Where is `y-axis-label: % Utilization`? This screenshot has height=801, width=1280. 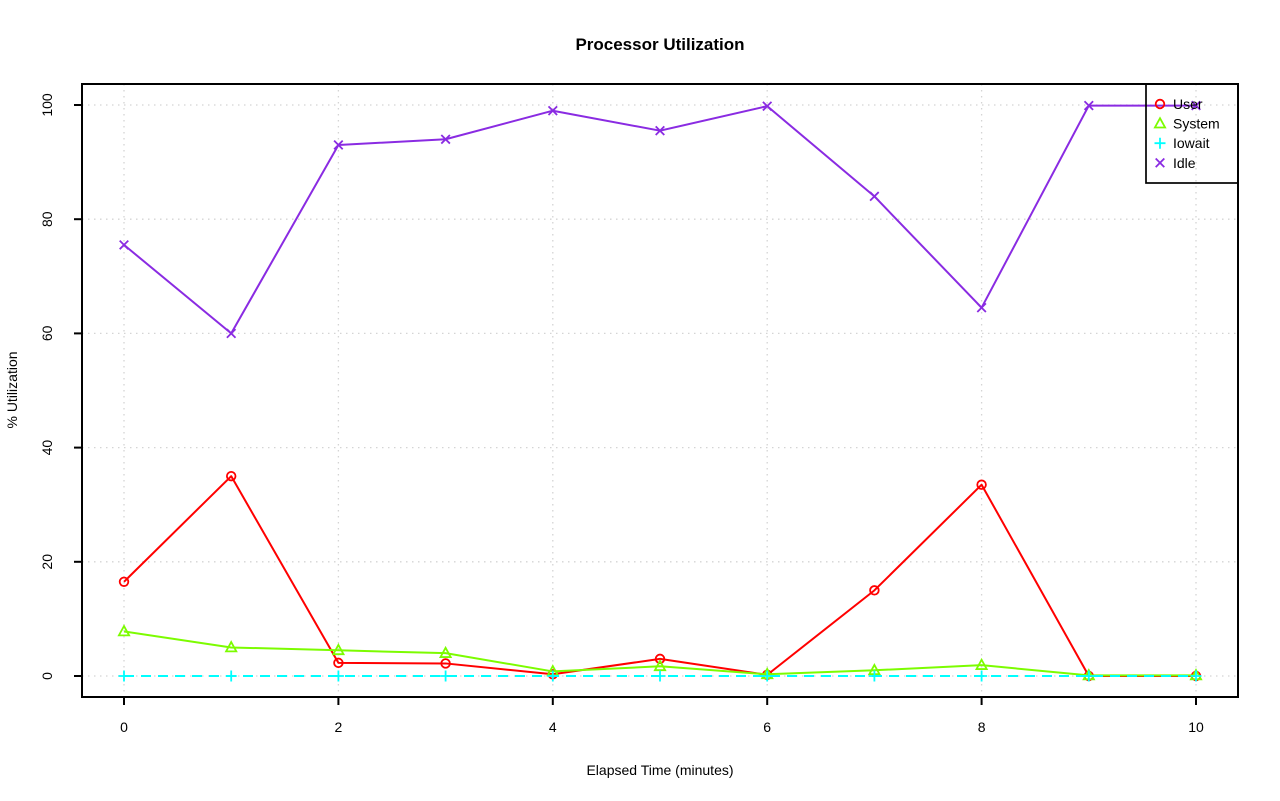
y-axis-label: % Utilization is located at coordinates (12, 389).